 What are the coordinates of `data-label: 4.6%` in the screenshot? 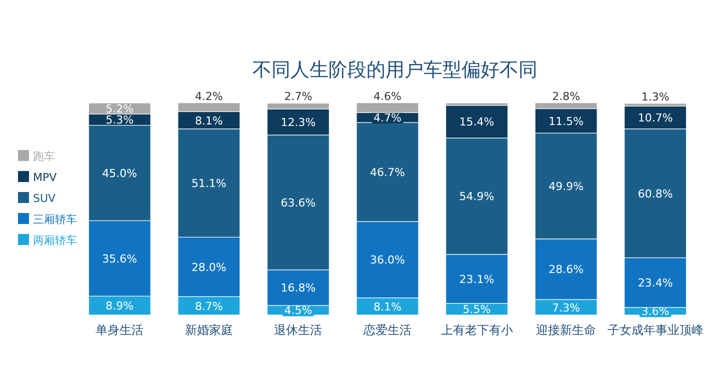 It's located at (388, 96).